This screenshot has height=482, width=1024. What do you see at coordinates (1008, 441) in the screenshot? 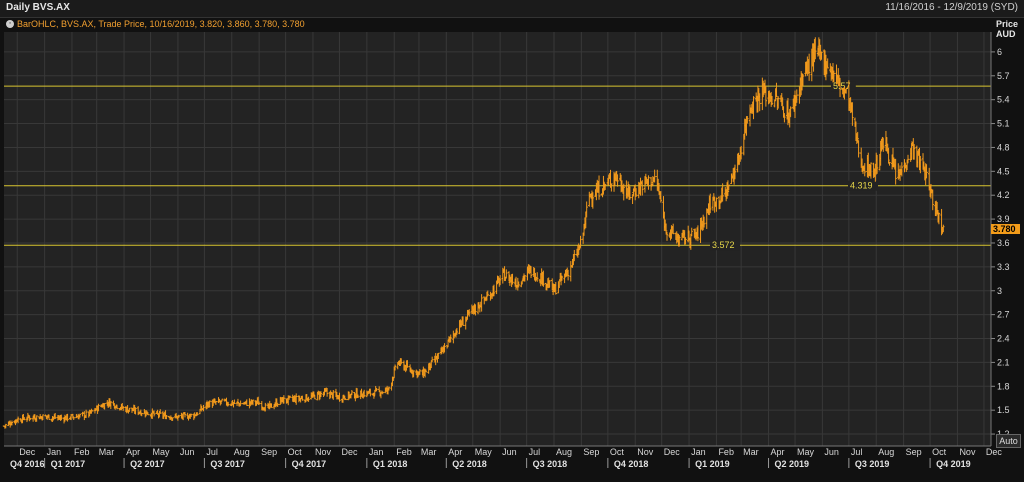
I see `auto-scale-button: Auto` at bounding box center [1008, 441].